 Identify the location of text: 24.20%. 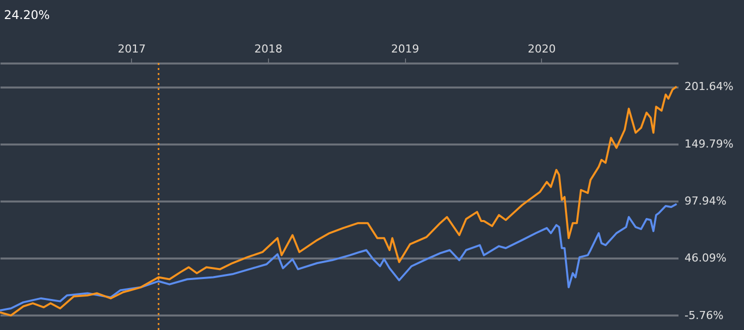
(27, 15).